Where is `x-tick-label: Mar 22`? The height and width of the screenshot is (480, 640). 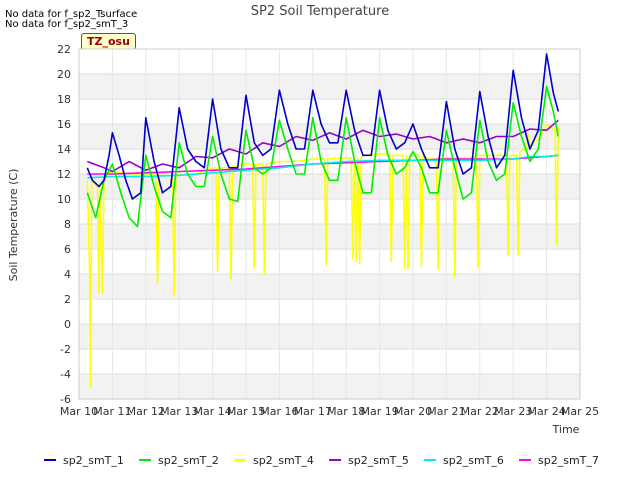
x-tick-label: Mar 22 is located at coordinates (480, 411).